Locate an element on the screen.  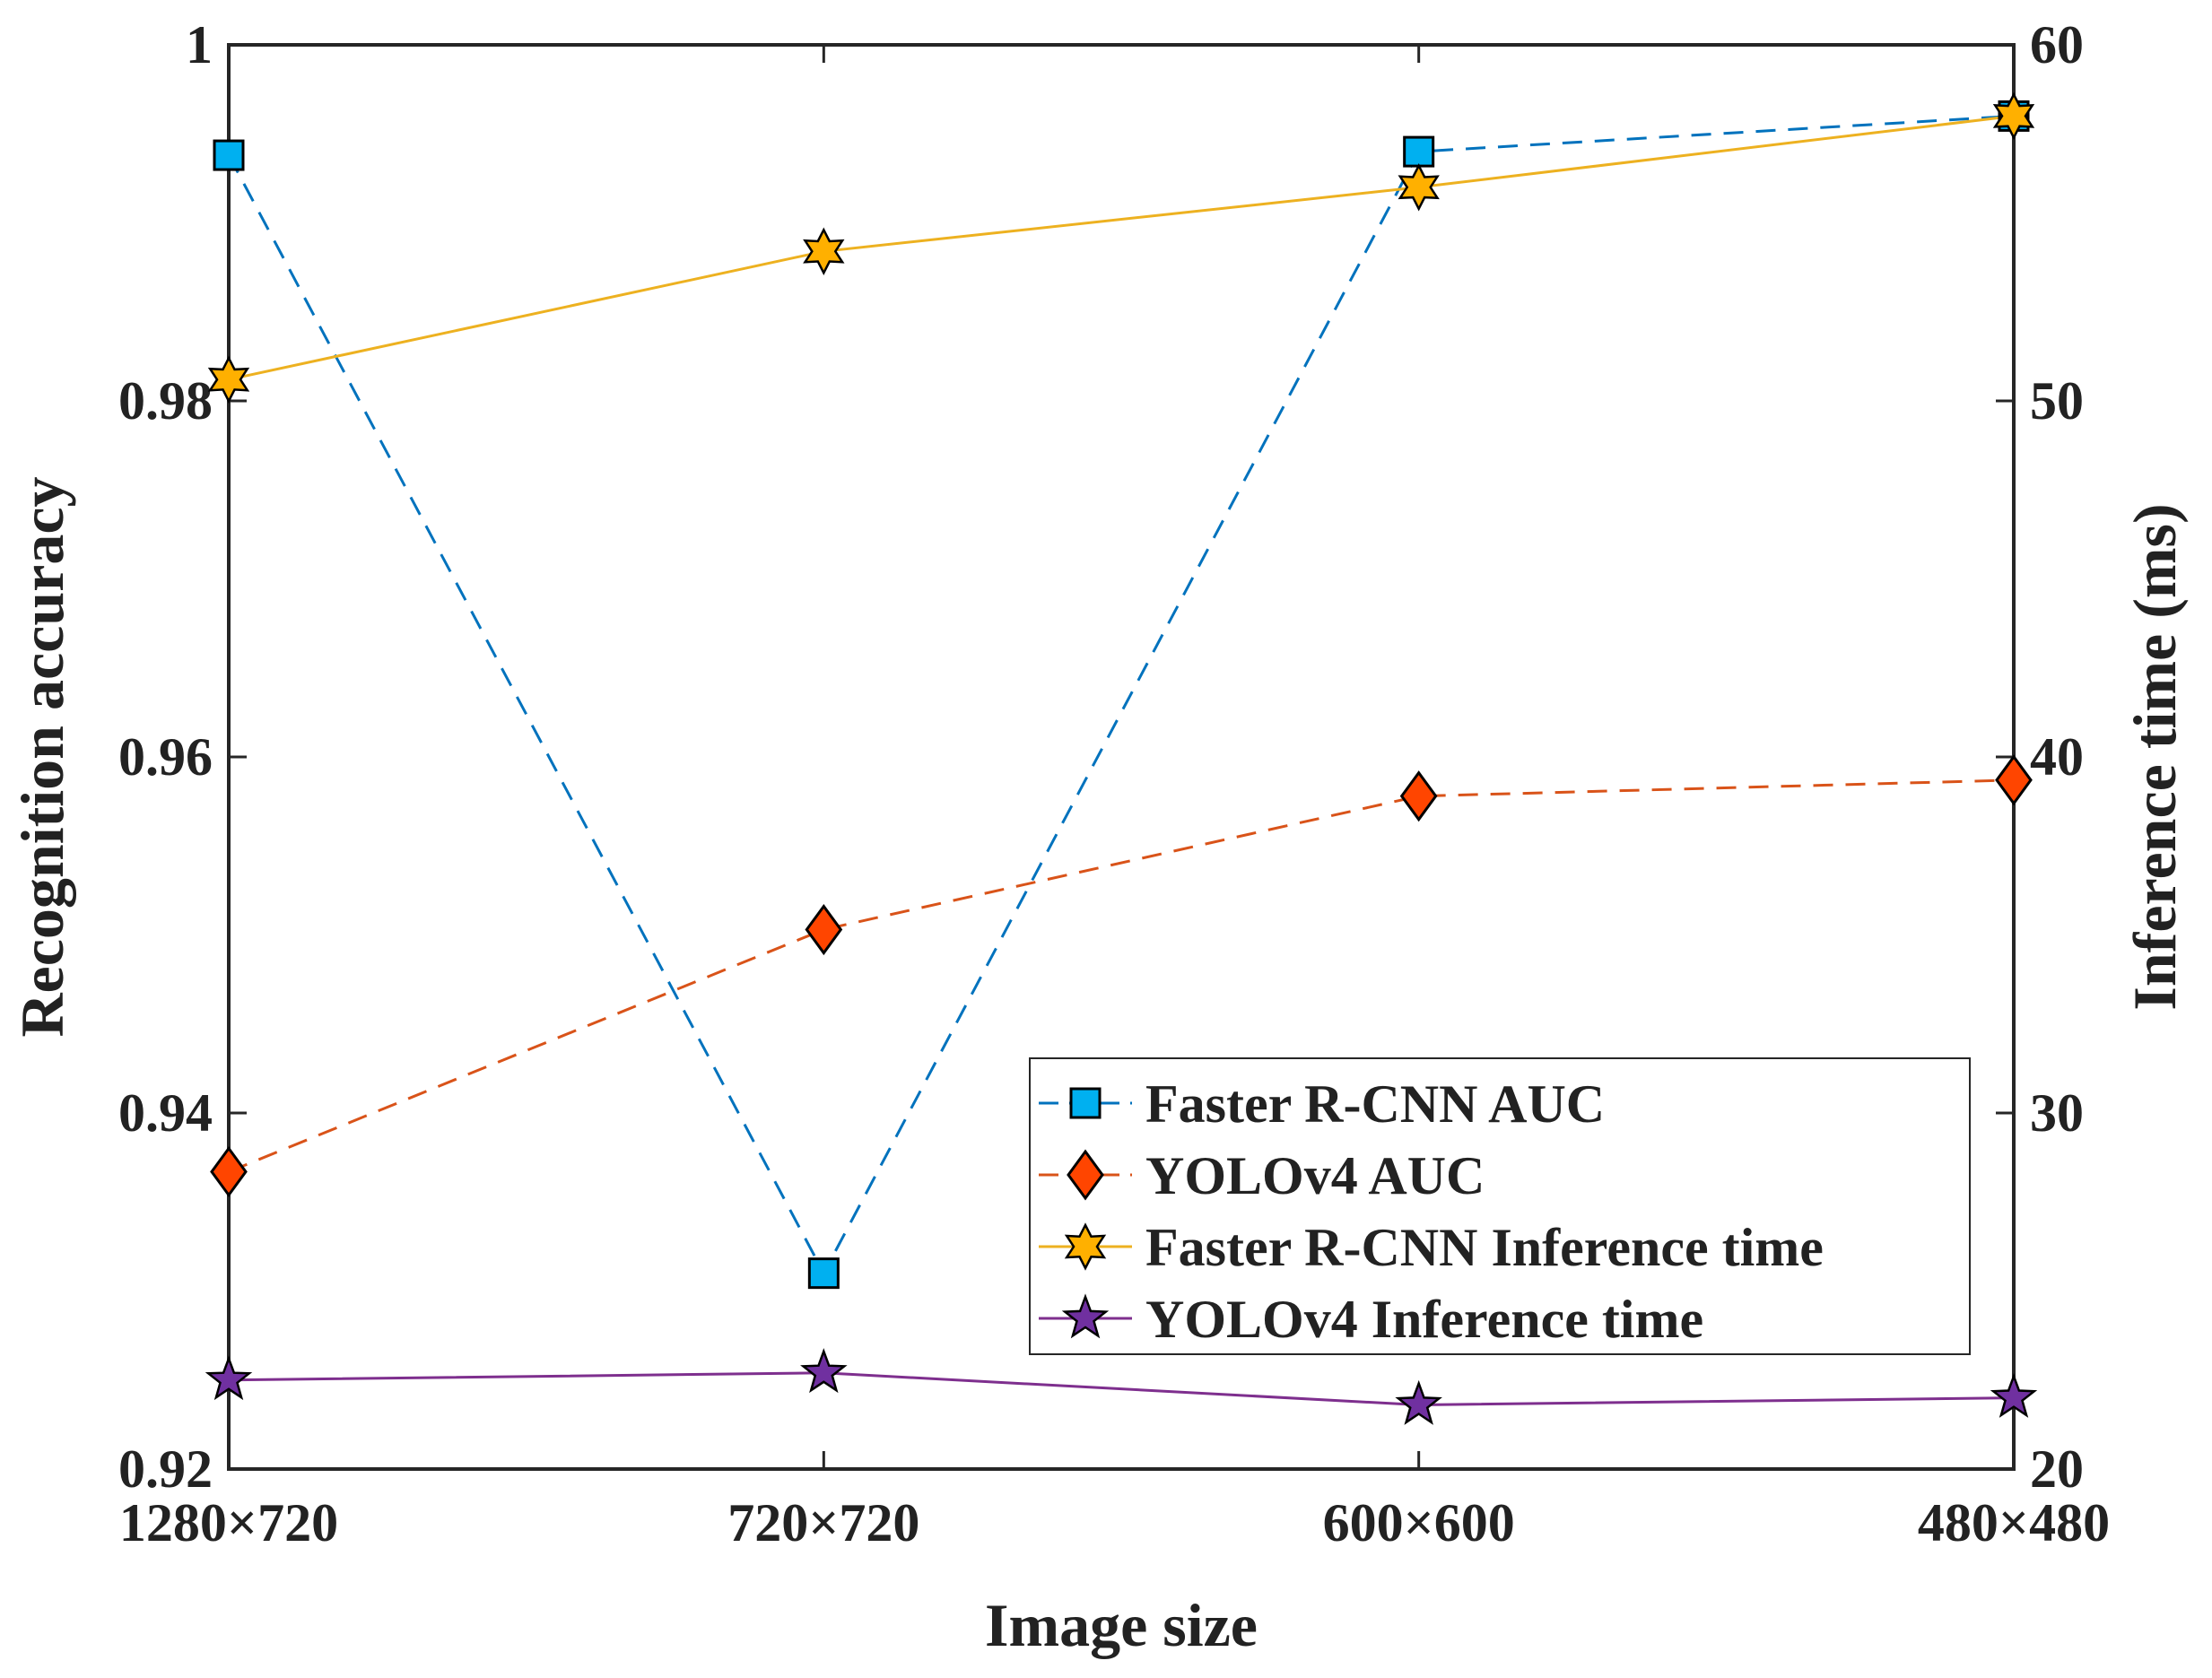
left-y-tick-label: 0.98 is located at coordinates (166, 400).